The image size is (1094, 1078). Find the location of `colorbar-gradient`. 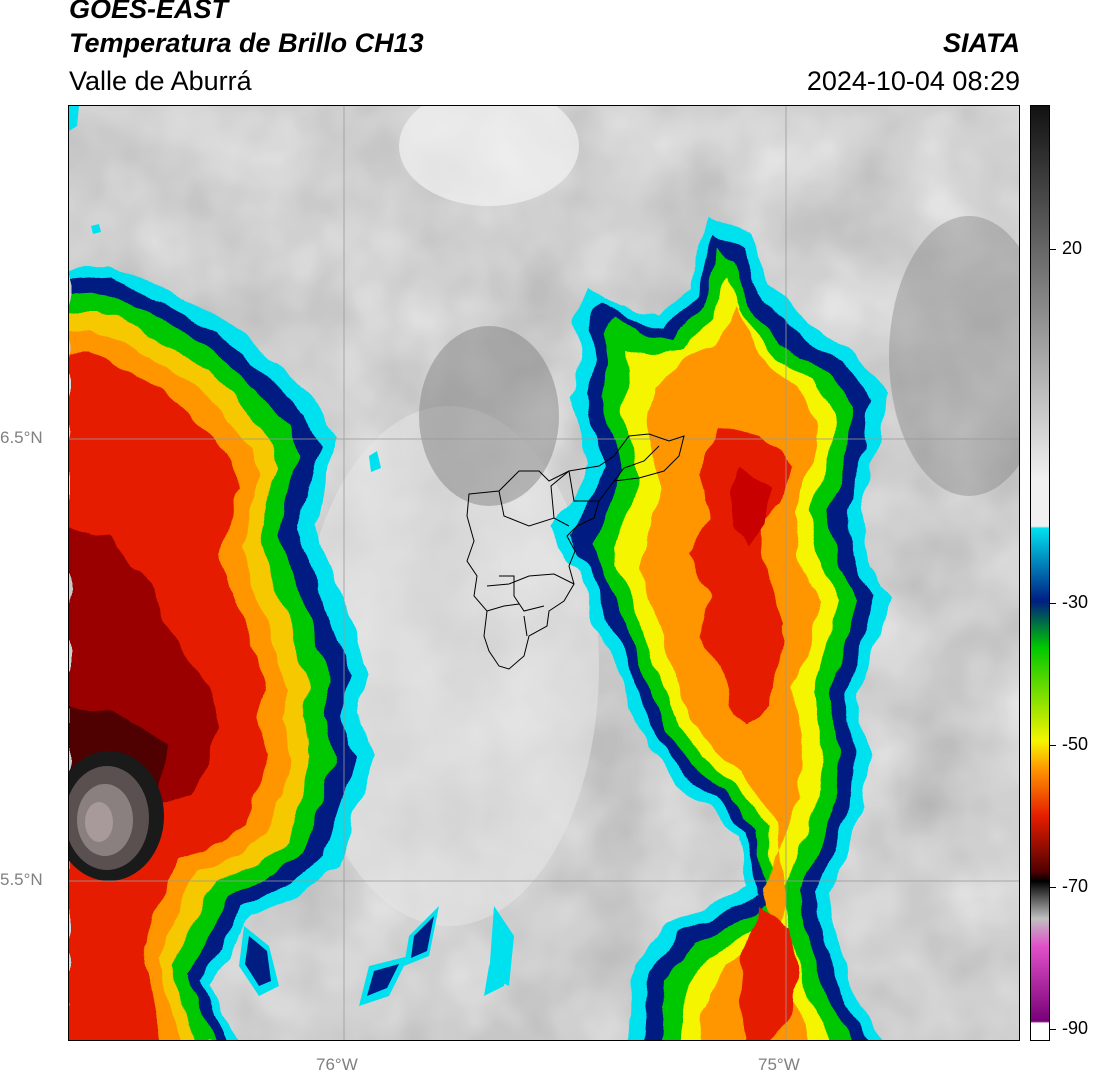

colorbar-gradient is located at coordinates (1040, 573).